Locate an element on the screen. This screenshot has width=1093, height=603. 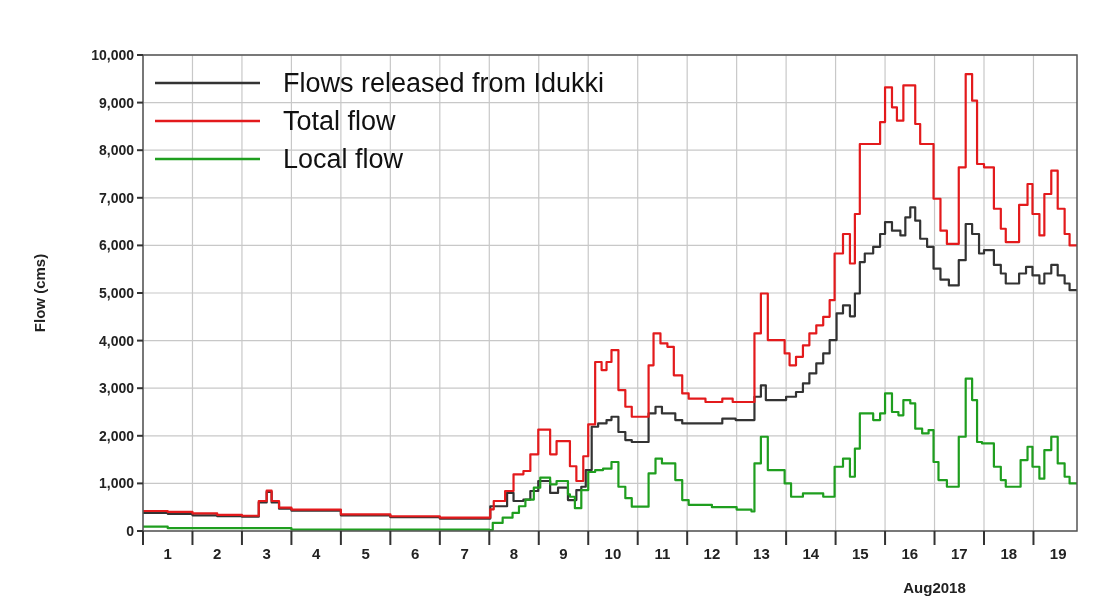
x-tick-label: 5 is located at coordinates (365, 553).